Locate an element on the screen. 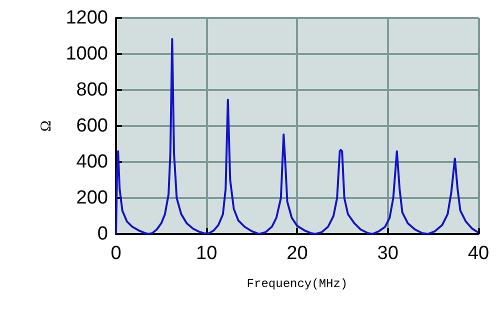 Image resolution: width=500 pixels, height=321 pixels. y-tick-label: 1200 is located at coordinates (87, 18).